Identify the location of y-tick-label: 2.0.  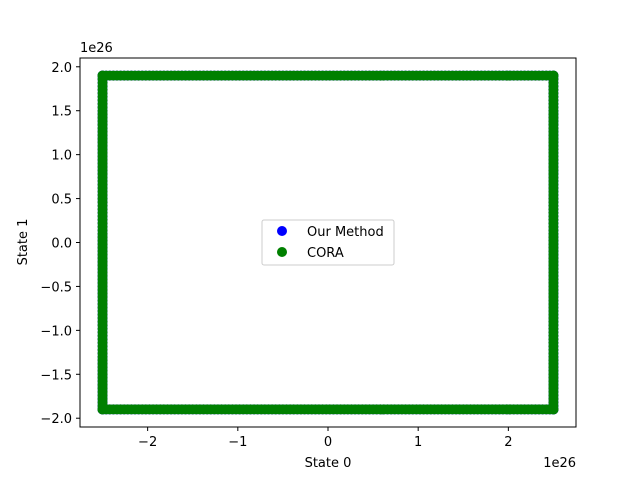
(61, 68).